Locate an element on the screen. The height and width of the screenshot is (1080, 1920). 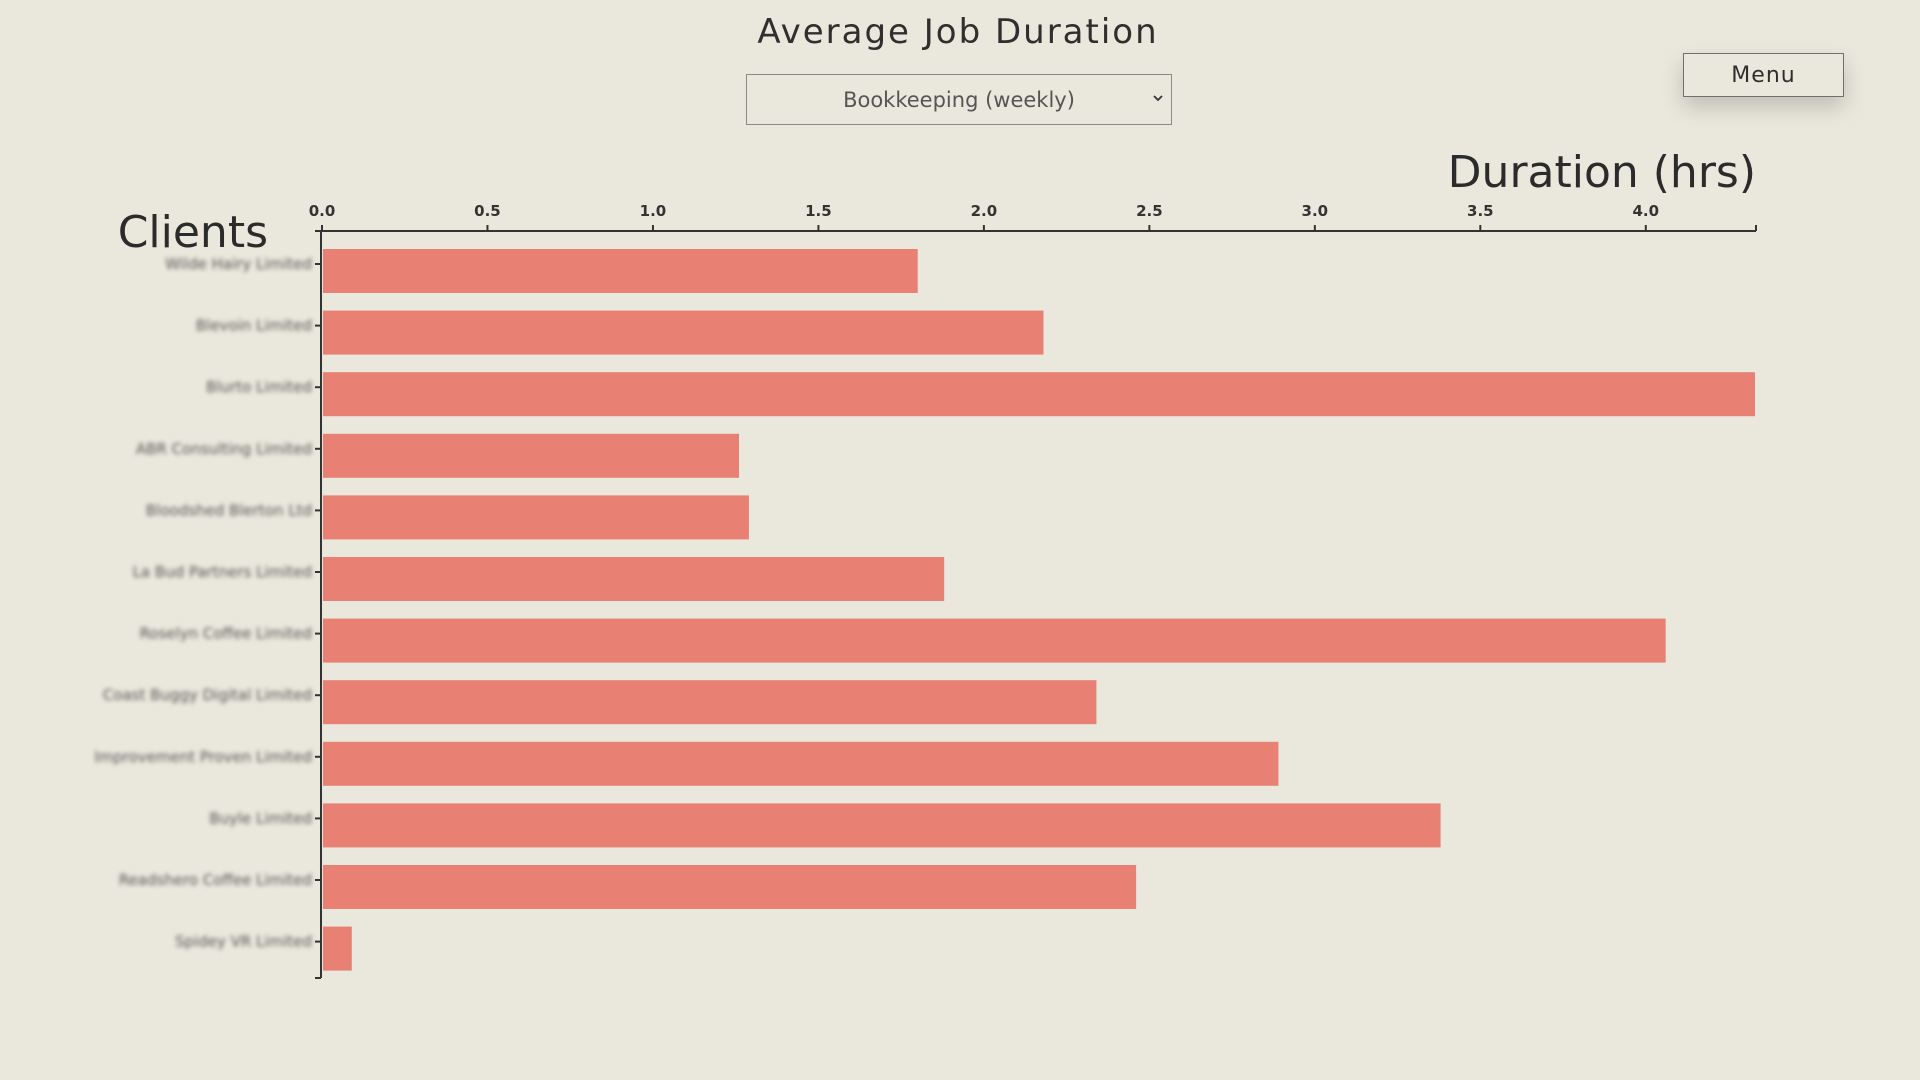
category-label: Blurto Limited is located at coordinates (259, 387).